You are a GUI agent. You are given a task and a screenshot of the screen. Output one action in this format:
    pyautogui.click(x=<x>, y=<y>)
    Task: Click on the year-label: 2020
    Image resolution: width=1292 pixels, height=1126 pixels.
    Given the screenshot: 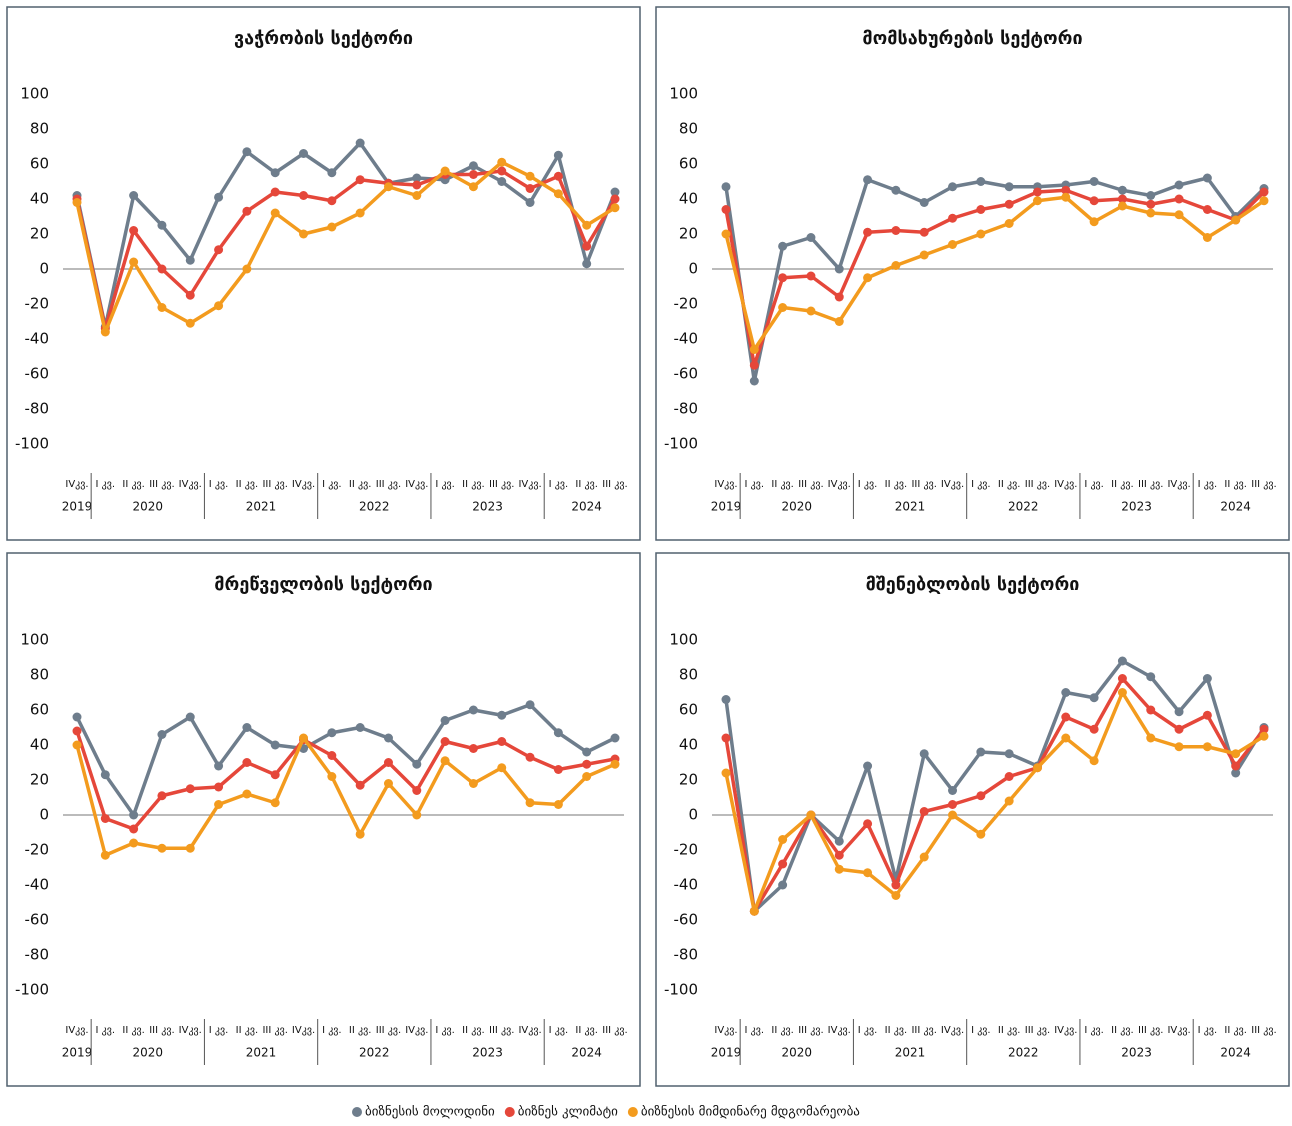 What is the action you would take?
    pyautogui.click(x=148, y=1053)
    